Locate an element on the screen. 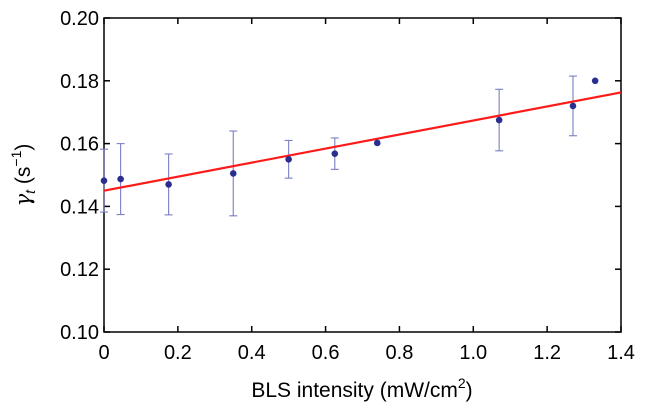 The height and width of the screenshot is (409, 650). x-tick-label: 0.8 is located at coordinates (400, 353).